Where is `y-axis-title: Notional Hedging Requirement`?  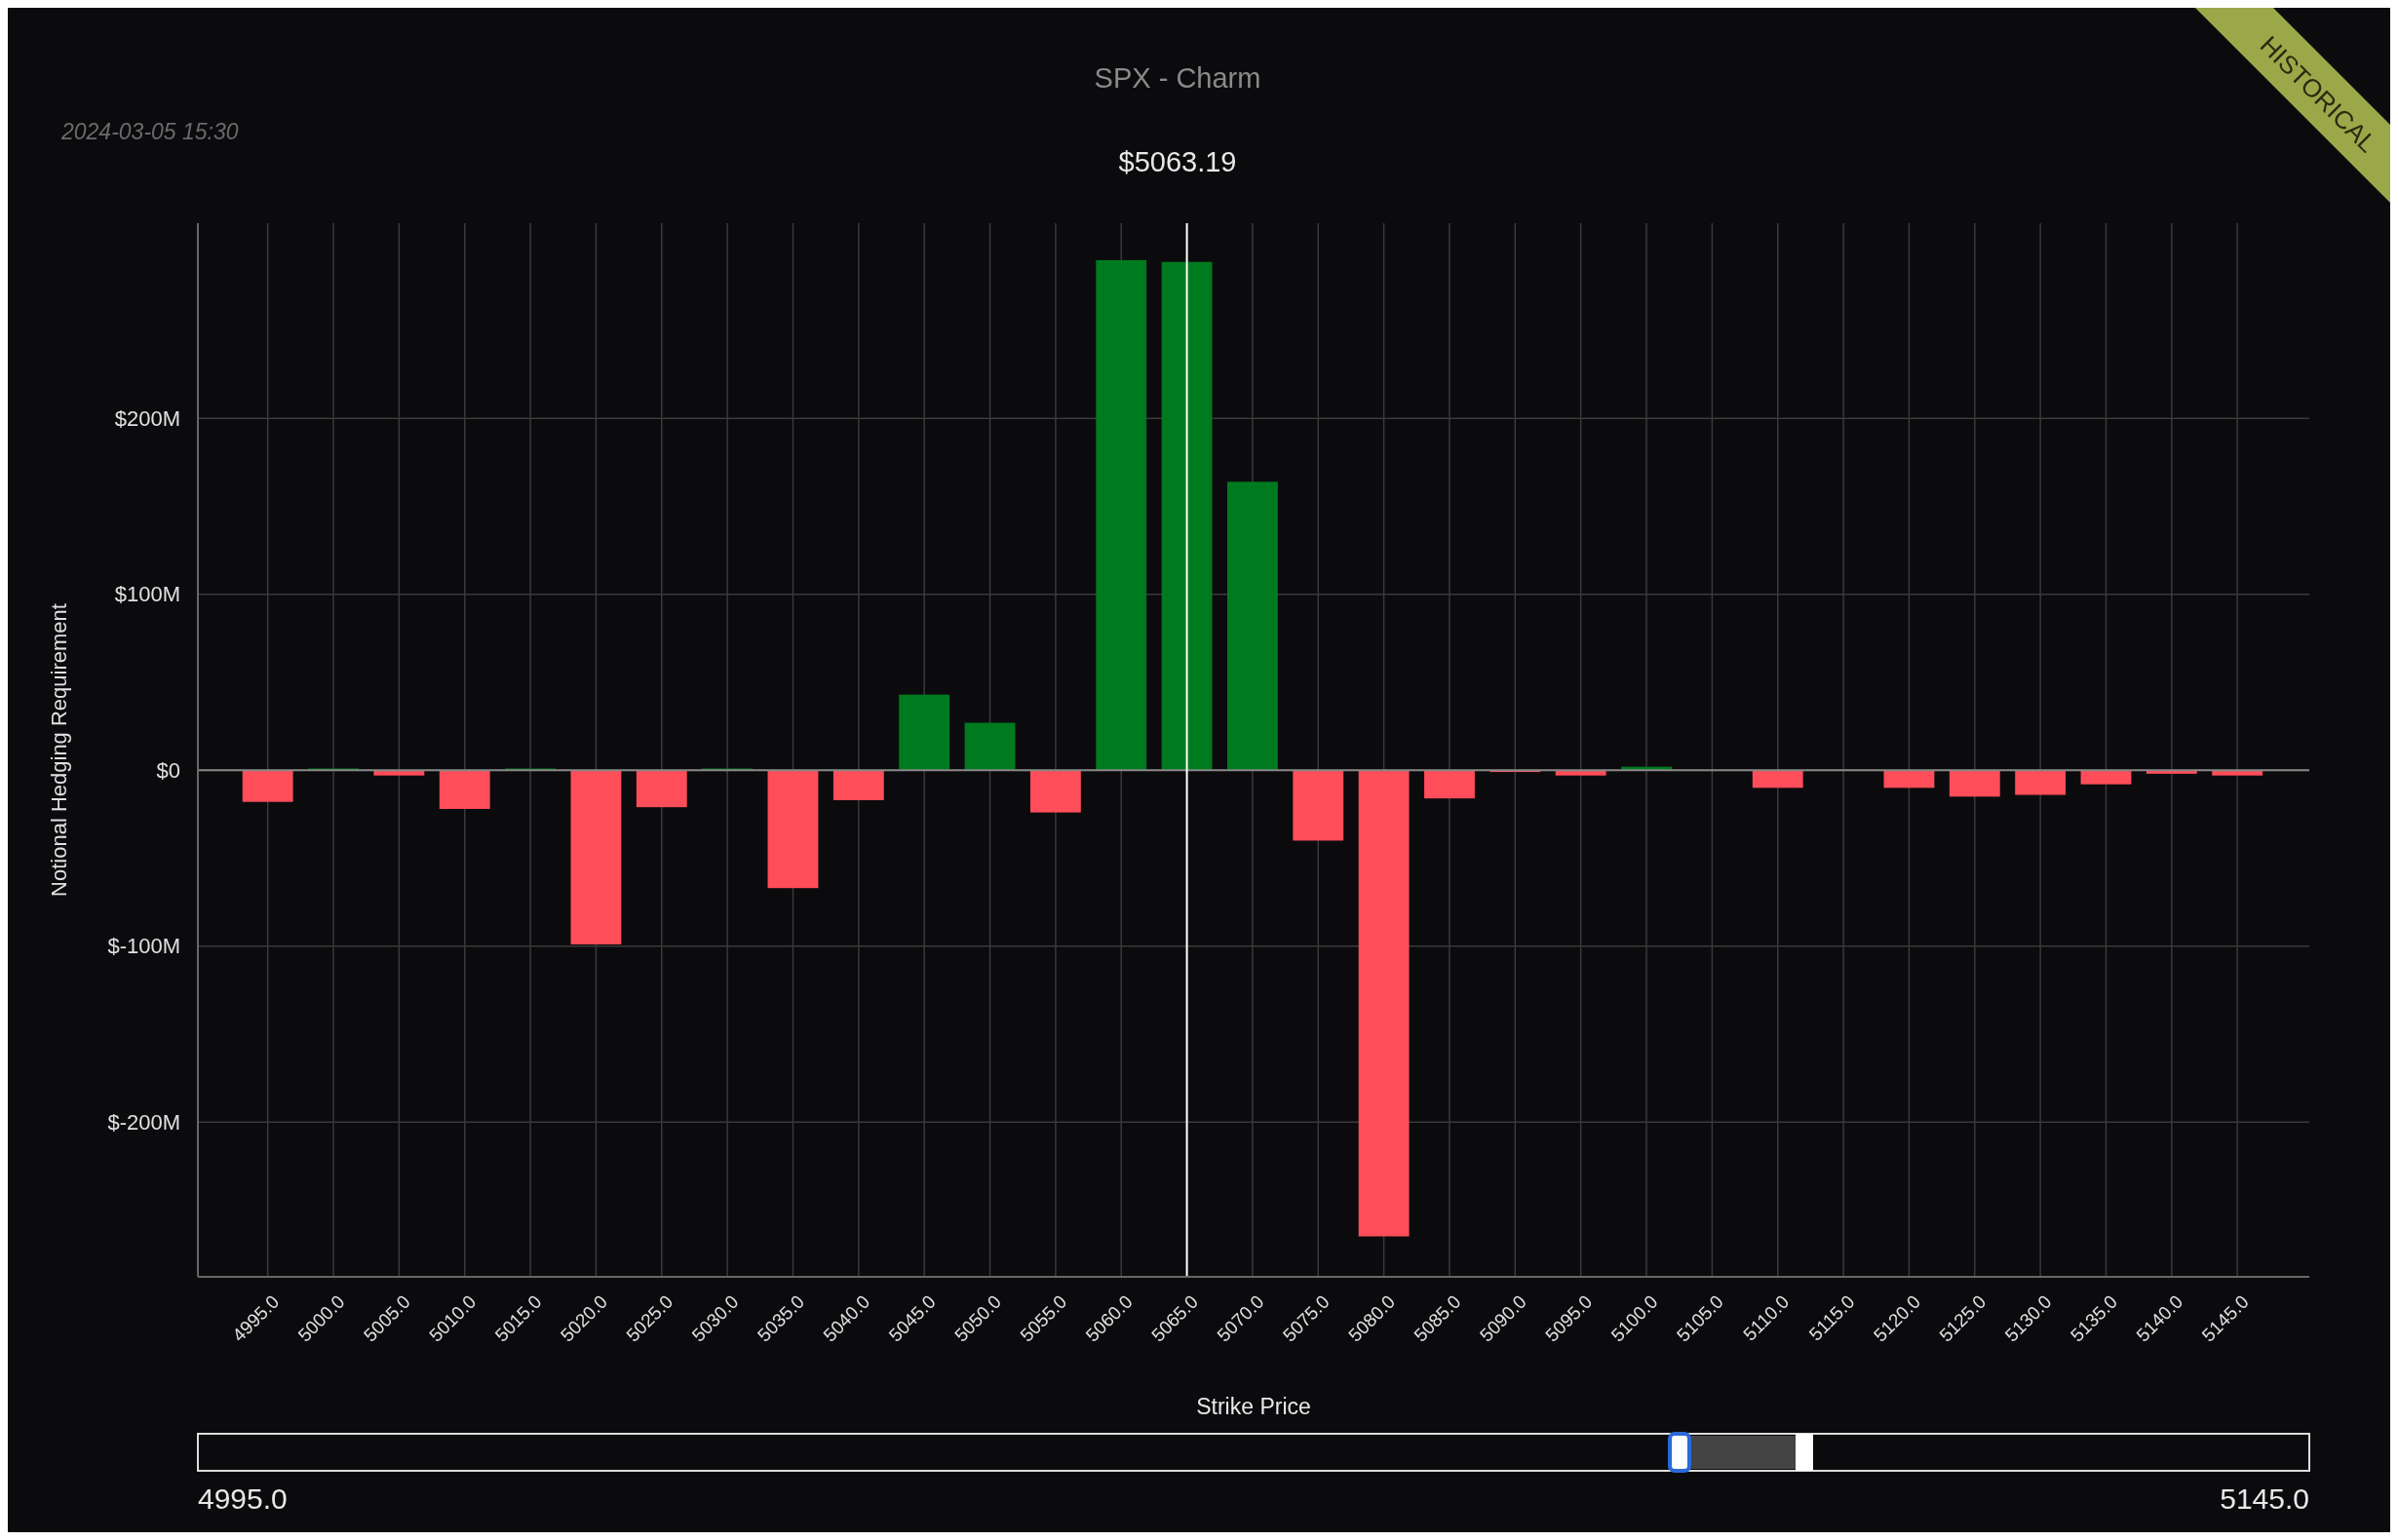 y-axis-title: Notional Hedging Requirement is located at coordinates (59, 750).